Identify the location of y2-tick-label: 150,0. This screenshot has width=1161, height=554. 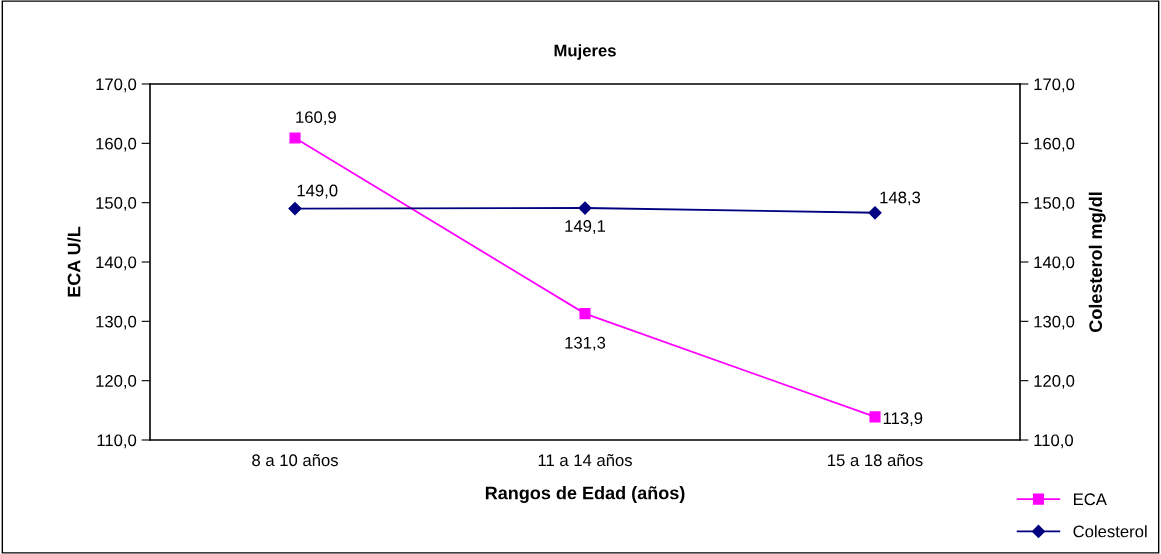
(1054, 204).